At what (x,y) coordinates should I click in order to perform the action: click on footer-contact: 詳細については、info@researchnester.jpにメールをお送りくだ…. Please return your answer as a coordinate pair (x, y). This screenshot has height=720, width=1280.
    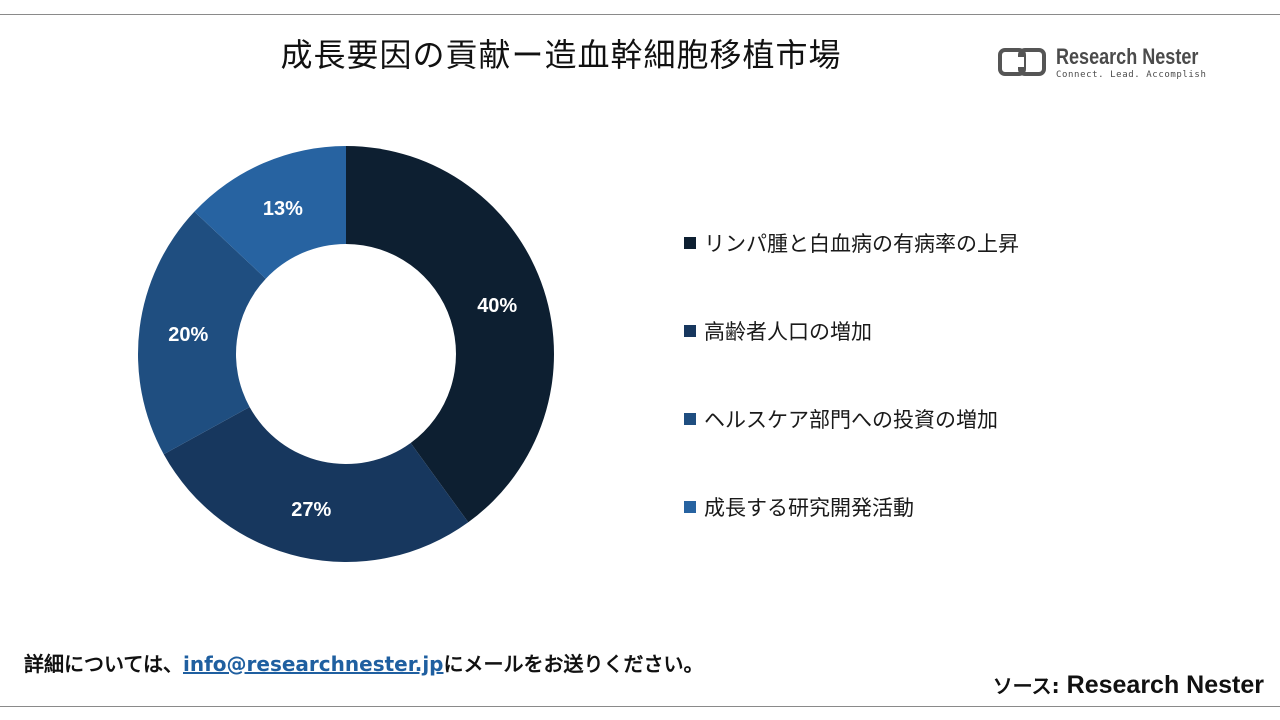
    Looking at the image, I should click on (364, 662).